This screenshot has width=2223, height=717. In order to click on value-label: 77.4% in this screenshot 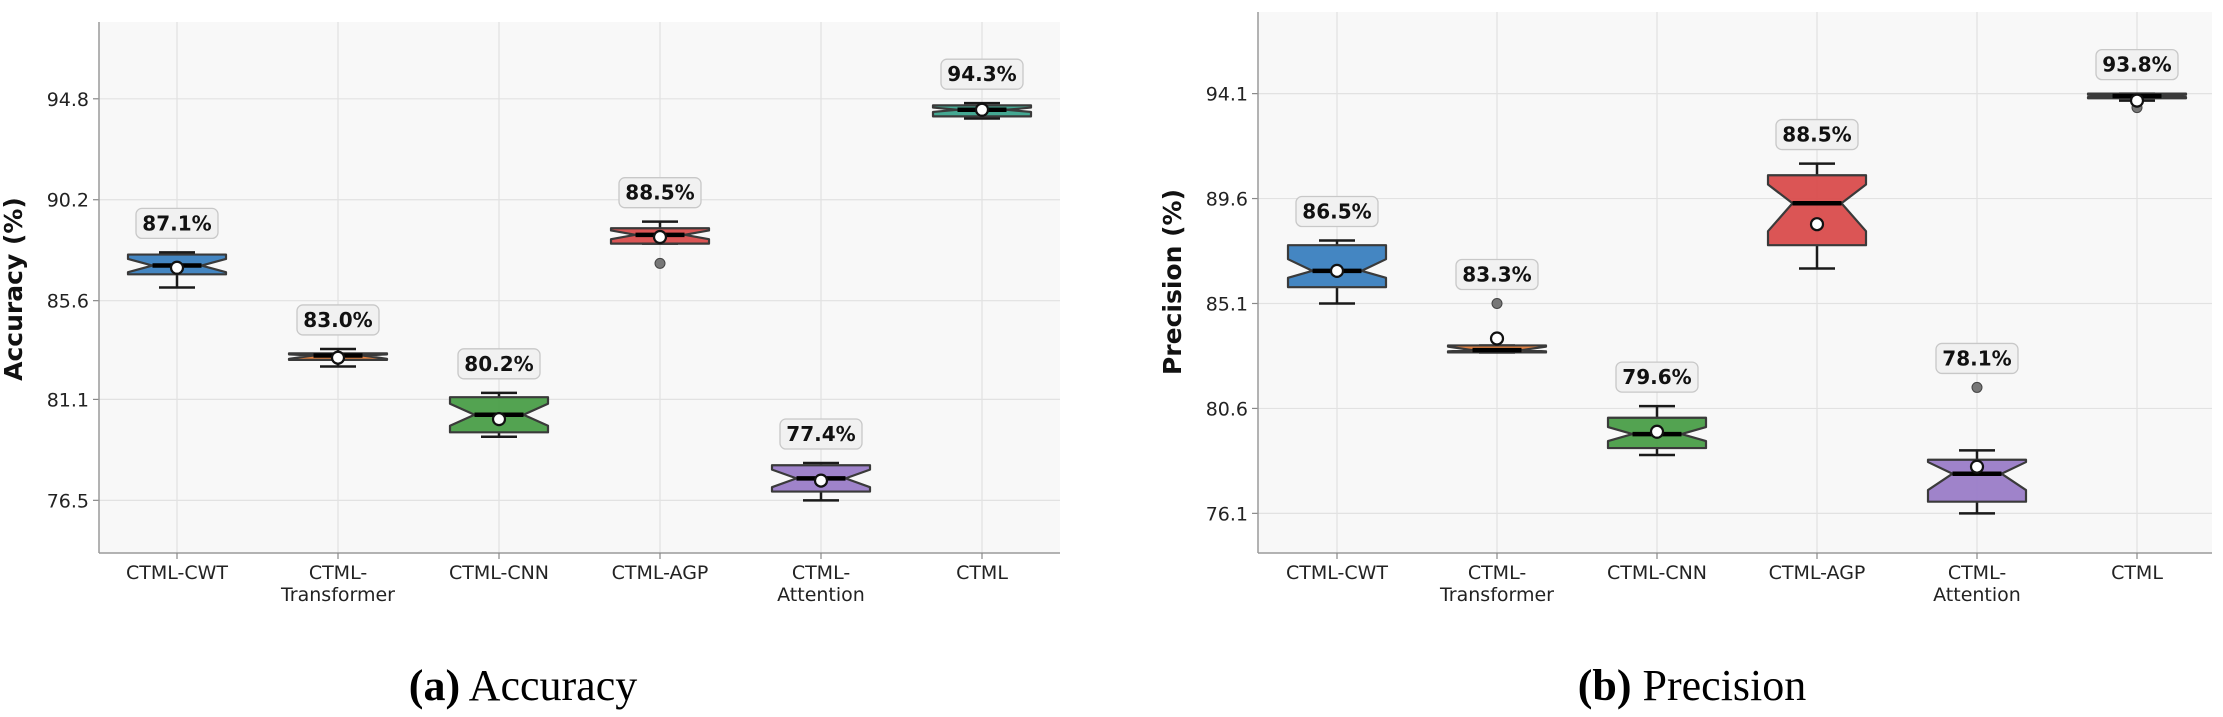, I will do `click(820, 434)`.